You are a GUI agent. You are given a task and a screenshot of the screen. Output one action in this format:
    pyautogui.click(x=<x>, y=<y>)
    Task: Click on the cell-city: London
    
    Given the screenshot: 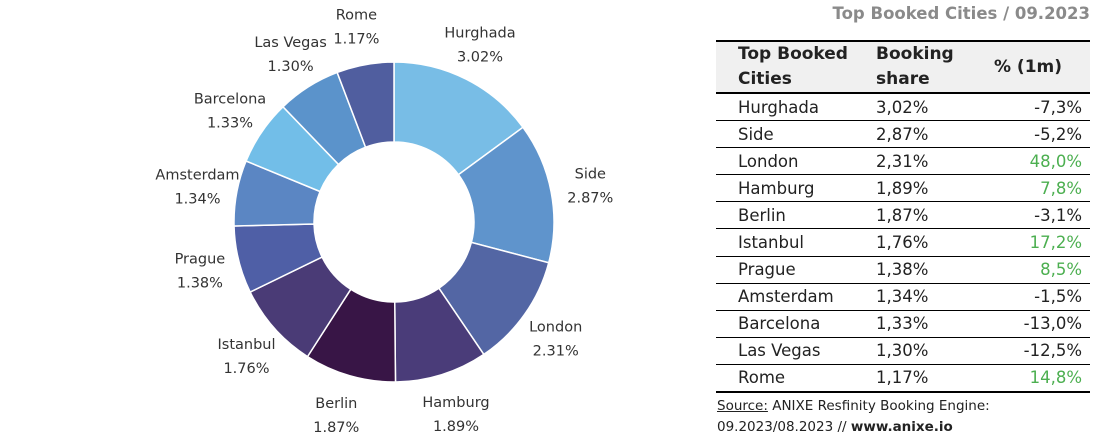 What is the action you would take?
    pyautogui.click(x=791, y=161)
    